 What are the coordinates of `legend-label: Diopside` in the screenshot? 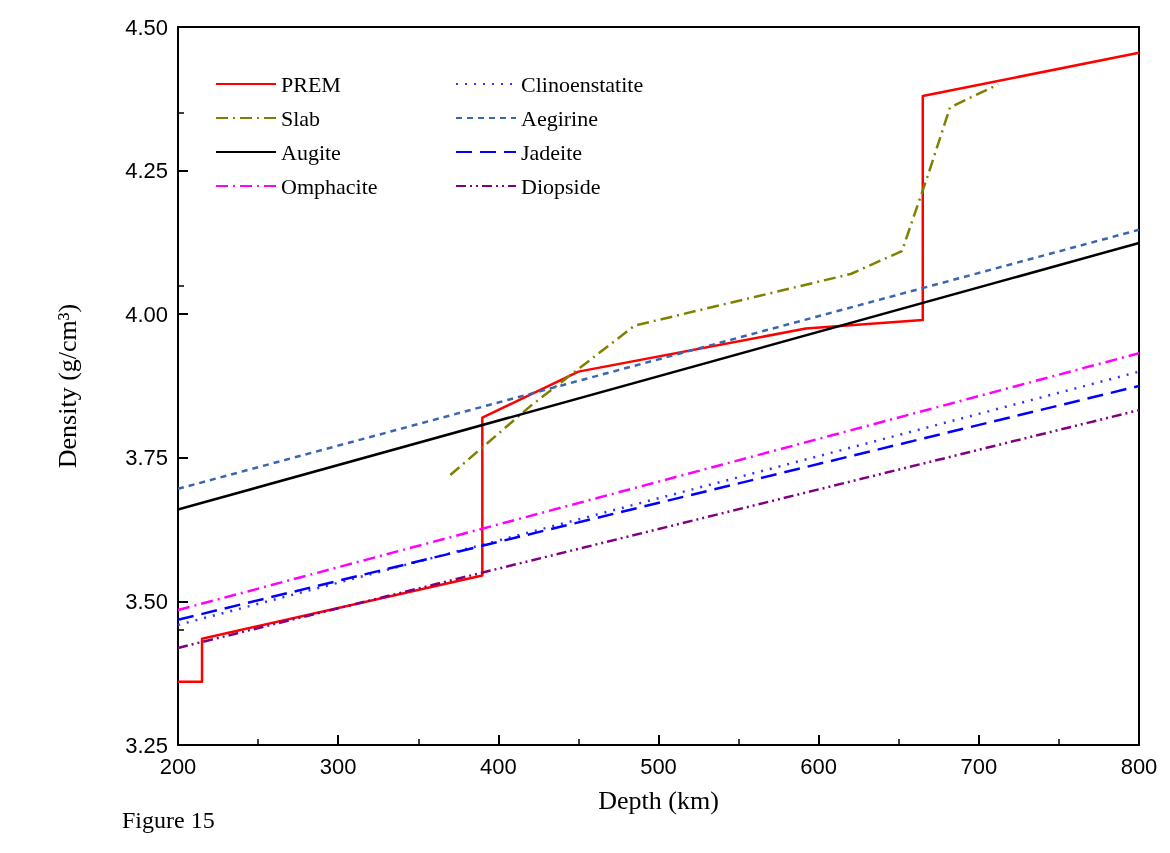 It's located at (561, 186).